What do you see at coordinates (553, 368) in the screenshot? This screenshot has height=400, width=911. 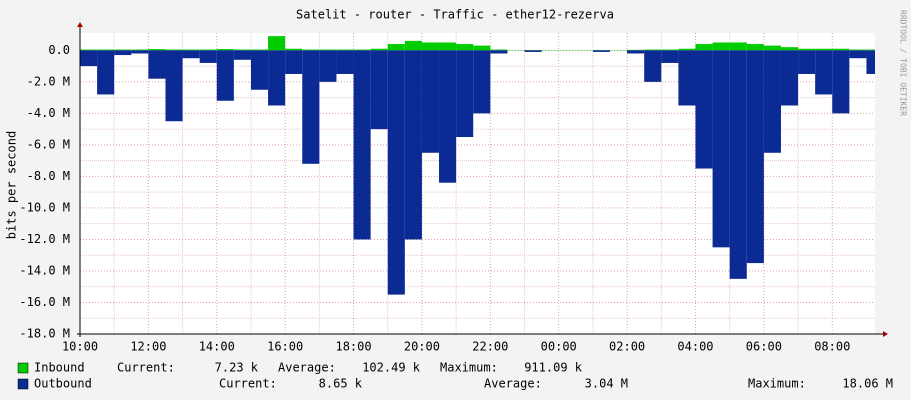 I see `legend-stat-value: 911.09 k` at bounding box center [553, 368].